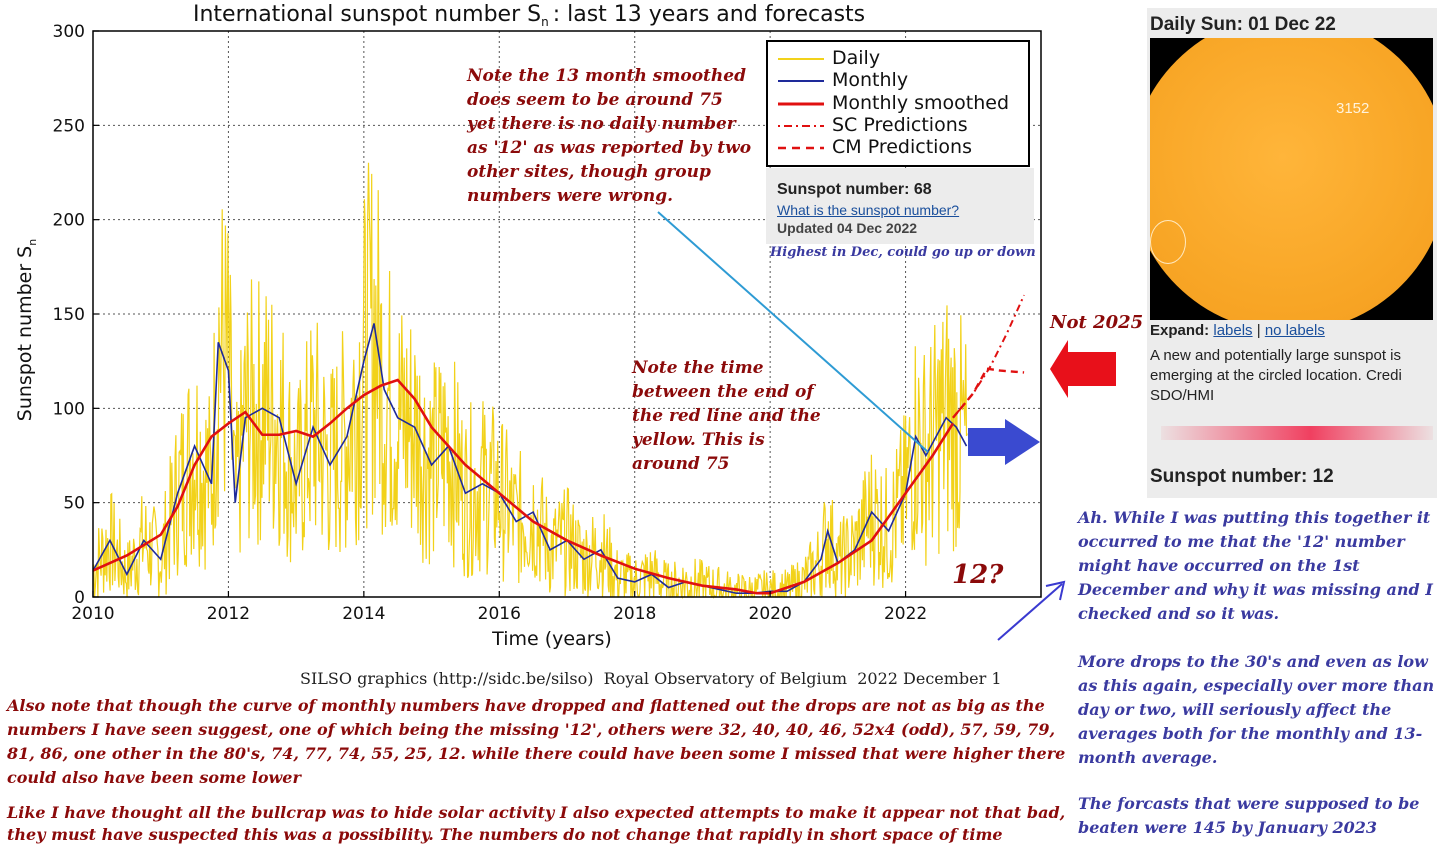 The width and height of the screenshot is (1456, 857). What do you see at coordinates (1243, 24) in the screenshot?
I see `sun-panel-title: Daily Sun: 01 Dec 22` at bounding box center [1243, 24].